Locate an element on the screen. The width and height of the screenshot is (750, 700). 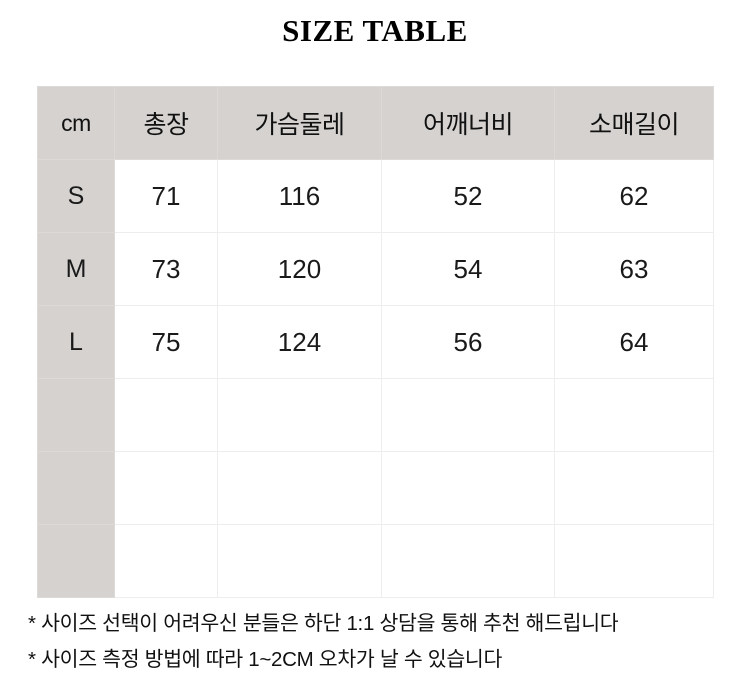
value-cell-chest: 120 is located at coordinates (299, 269).